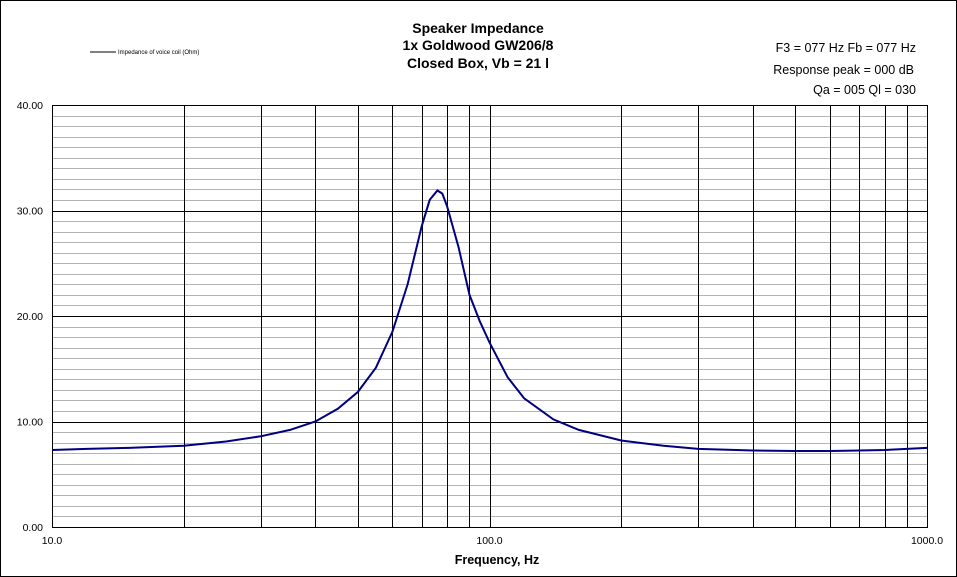 This screenshot has width=957, height=577. Describe the element at coordinates (864, 90) in the screenshot. I see `annotation-qa-ql: Qa = 005 Ql = 030` at that location.